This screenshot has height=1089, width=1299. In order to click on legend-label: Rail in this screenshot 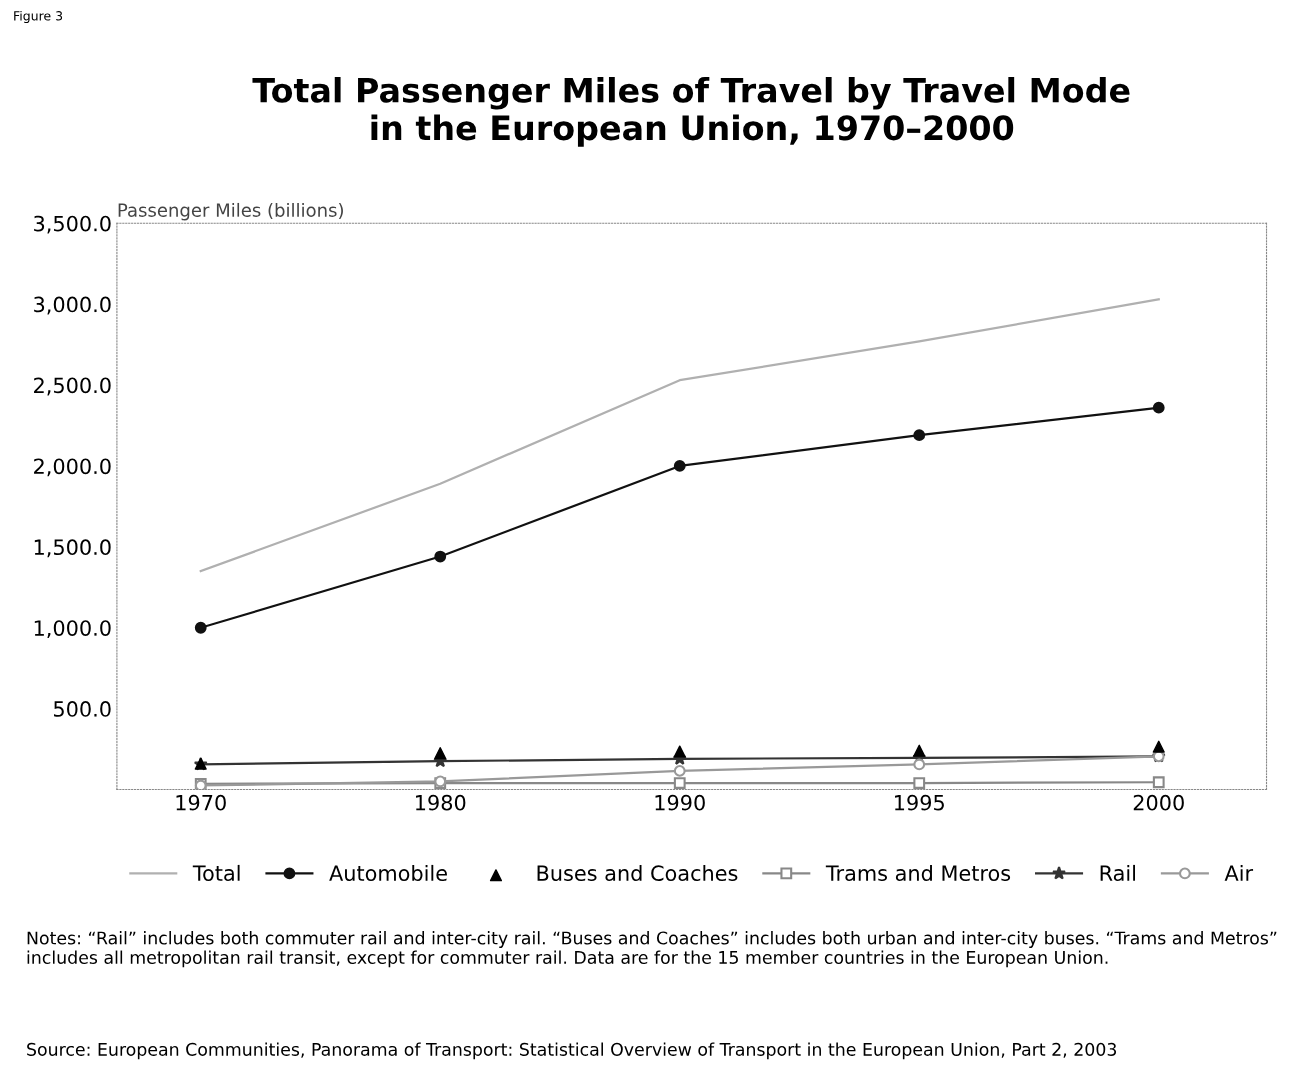, I will do `click(1118, 873)`.